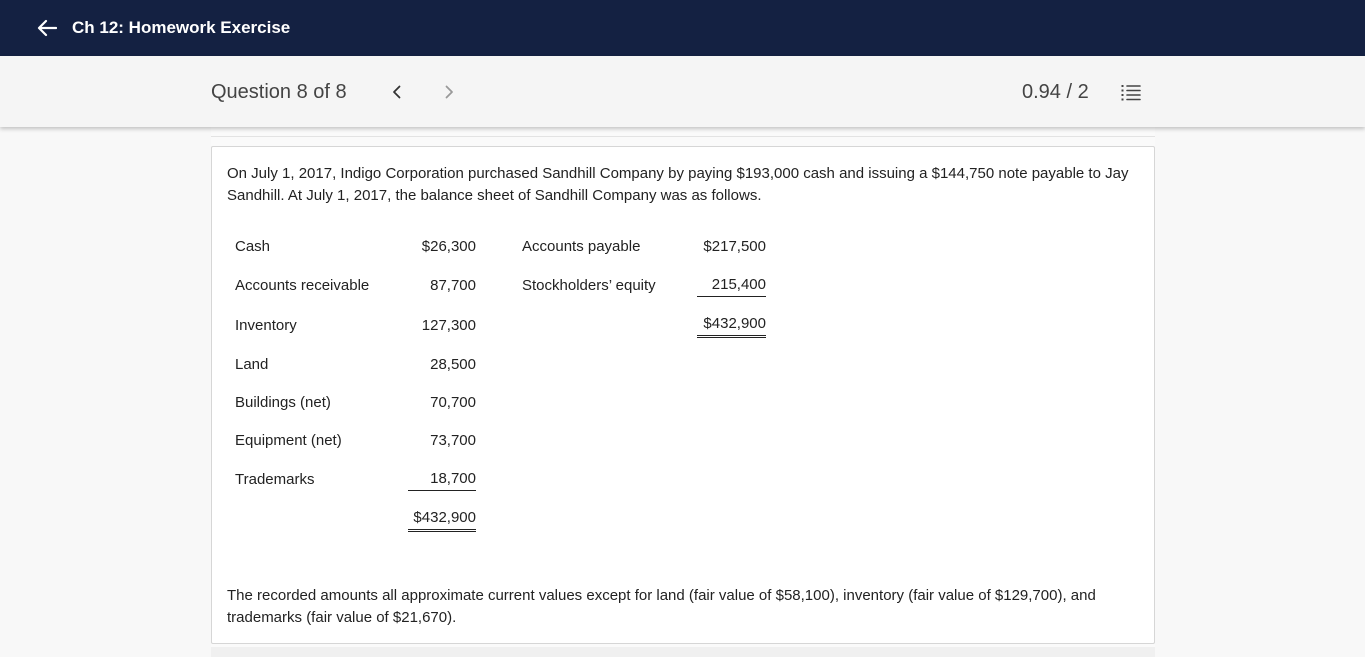  I want to click on chevron-right-icon, so click(449, 92).